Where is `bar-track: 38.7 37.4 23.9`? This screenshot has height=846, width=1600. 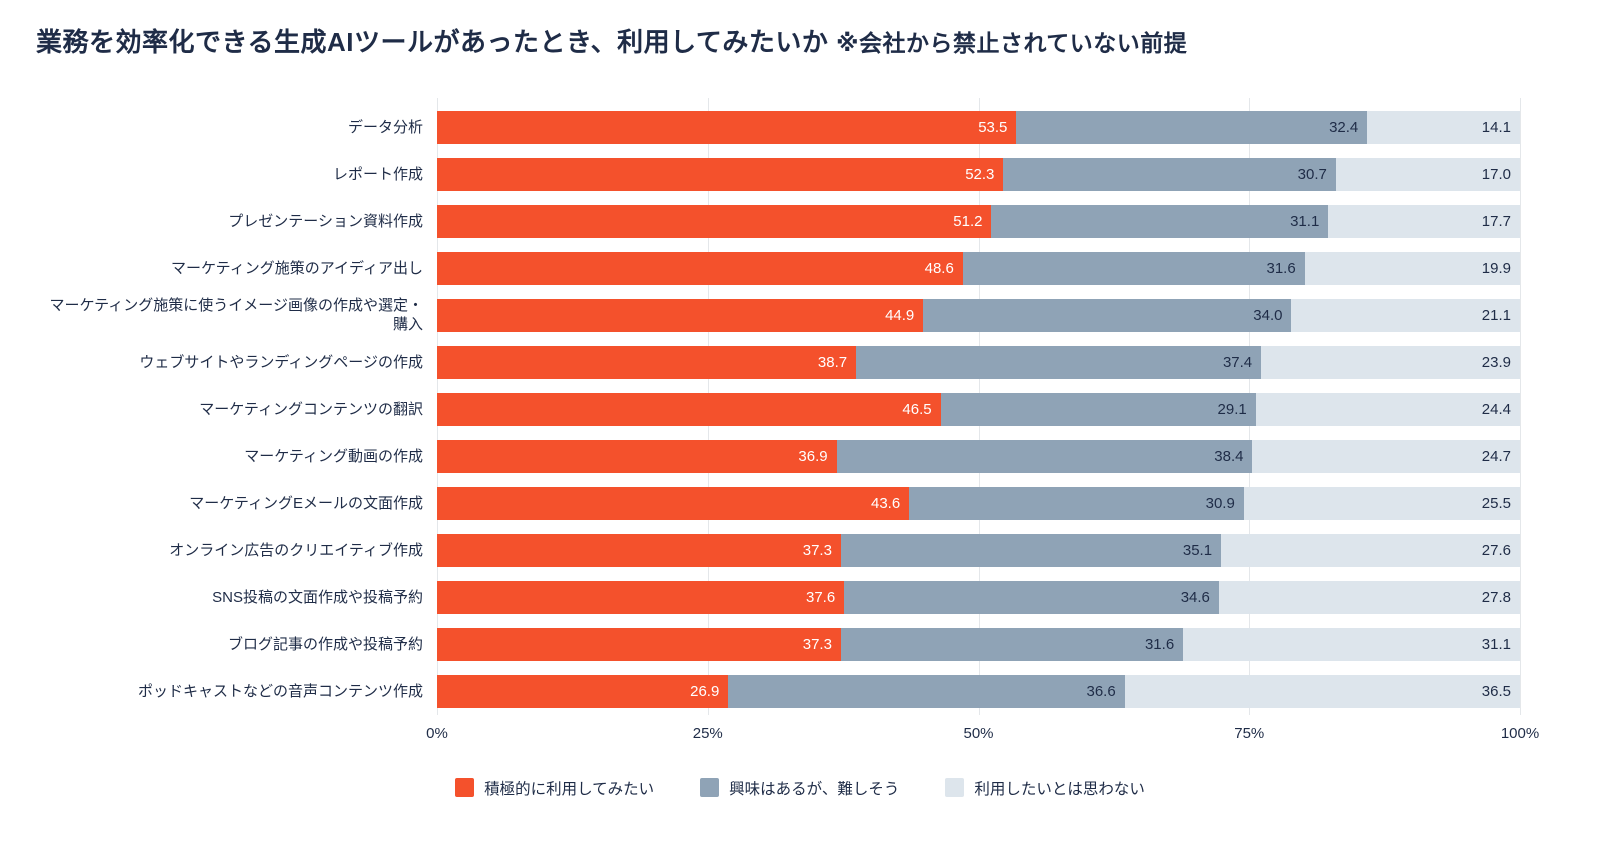
bar-track: 38.7 37.4 23.9 is located at coordinates (978, 362).